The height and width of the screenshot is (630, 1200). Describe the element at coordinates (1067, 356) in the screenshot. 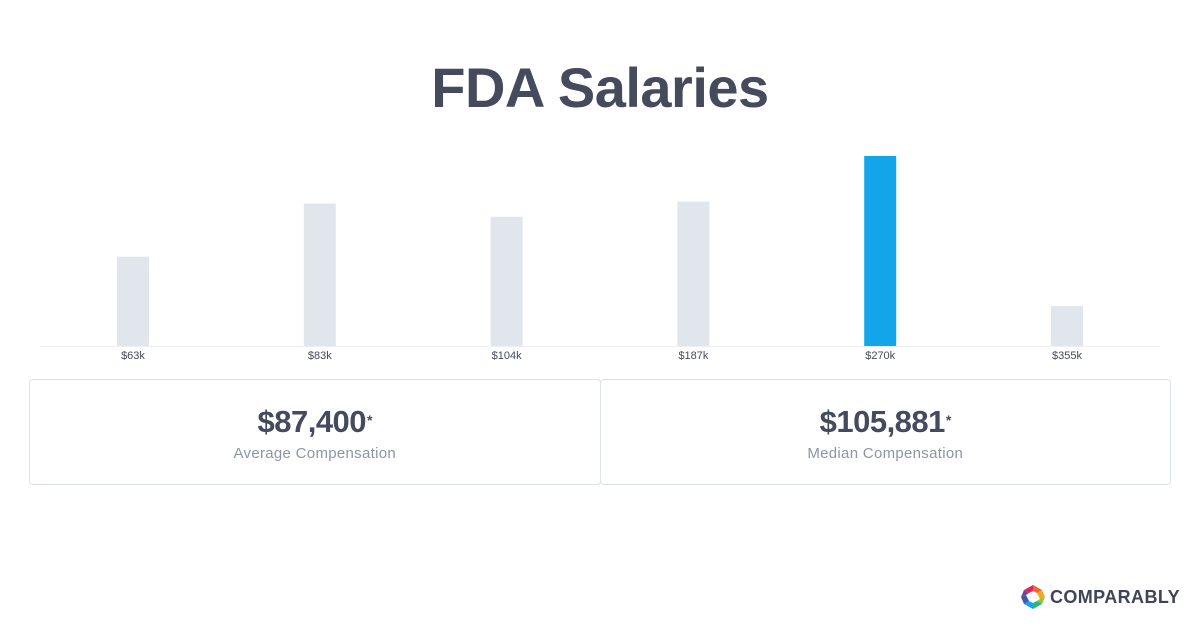

I see `x-tick-label: $355k` at that location.